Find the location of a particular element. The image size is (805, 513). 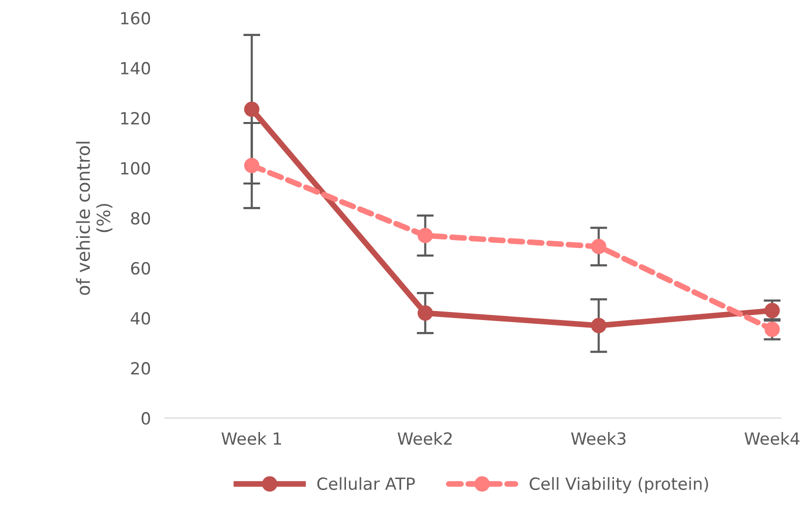

x-tick-label: Week4 is located at coordinates (772, 438).